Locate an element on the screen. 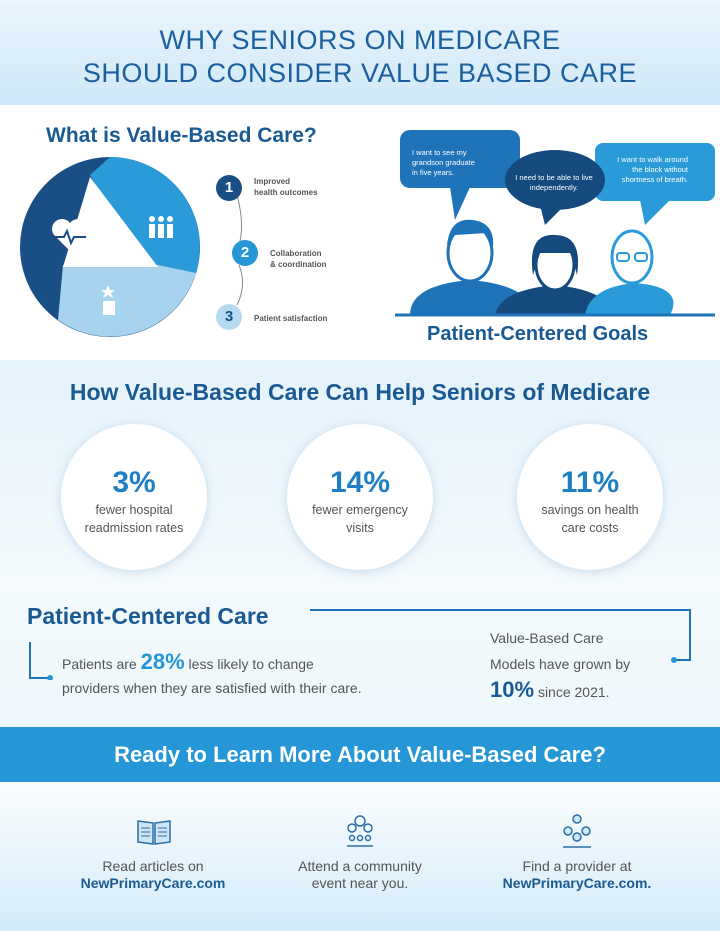  articles-link: NewPrimaryCare.com is located at coordinates (153, 883).